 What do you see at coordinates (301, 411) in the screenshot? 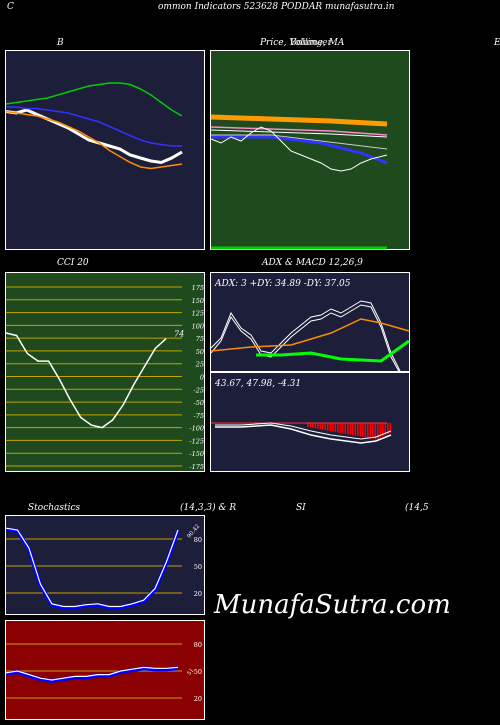
I see `macd-chart: 43.67, 47.98, -4.31` at bounding box center [301, 411].